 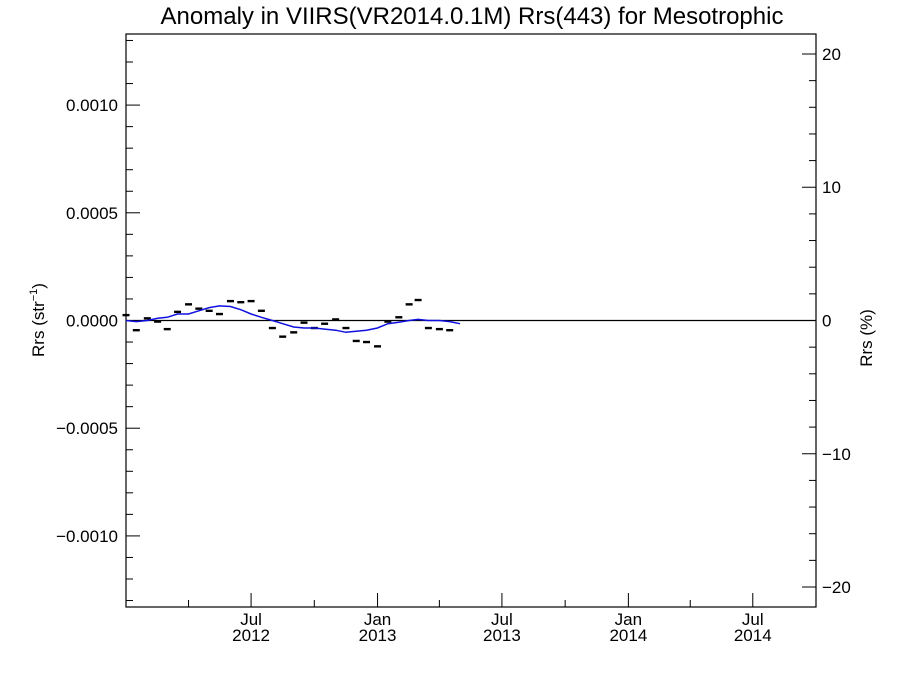 I want to click on left-tick-label: −0.0005, so click(x=87, y=428).